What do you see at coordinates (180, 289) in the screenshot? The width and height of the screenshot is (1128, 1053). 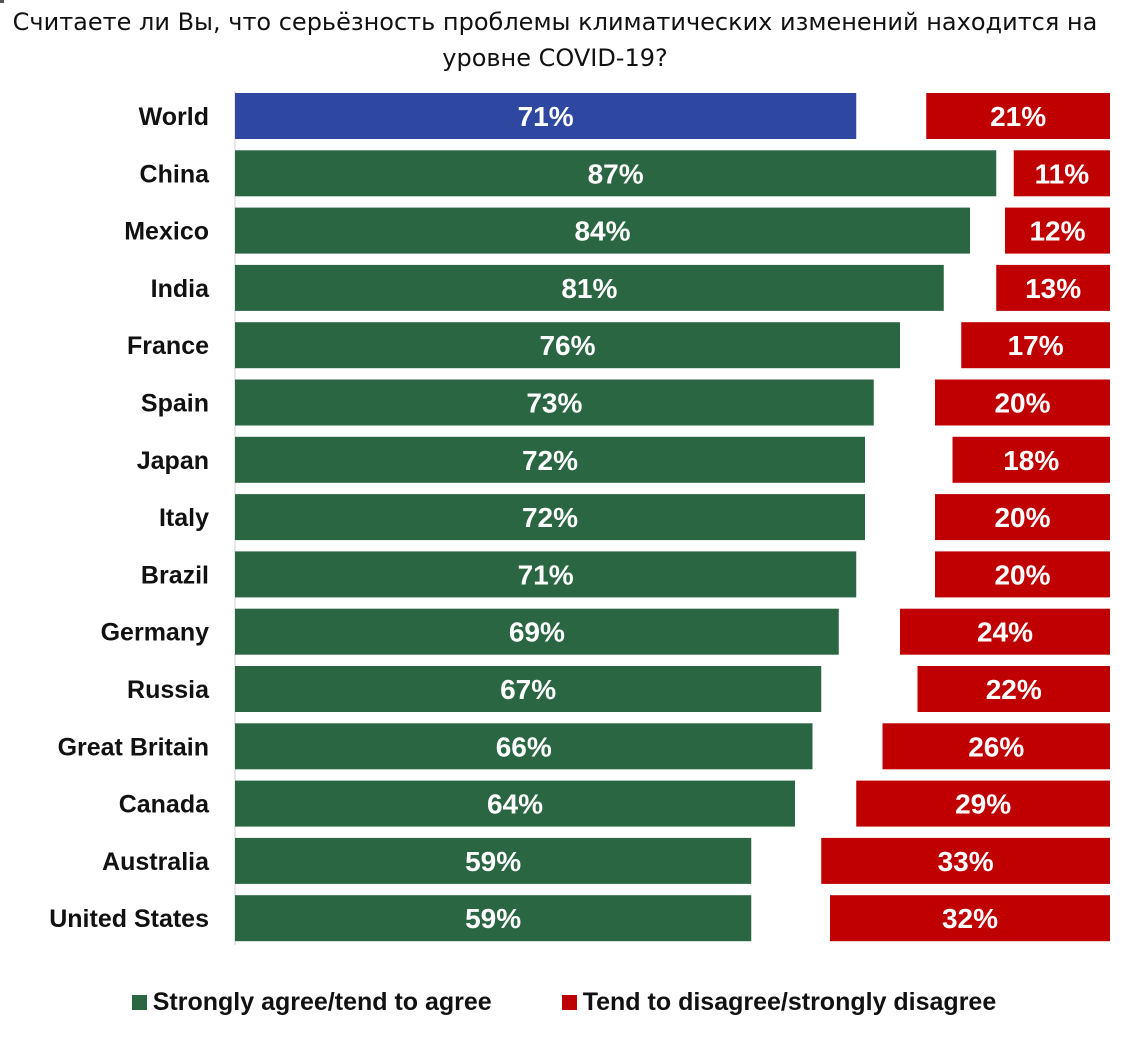 I see `category-label-india: India` at bounding box center [180, 289].